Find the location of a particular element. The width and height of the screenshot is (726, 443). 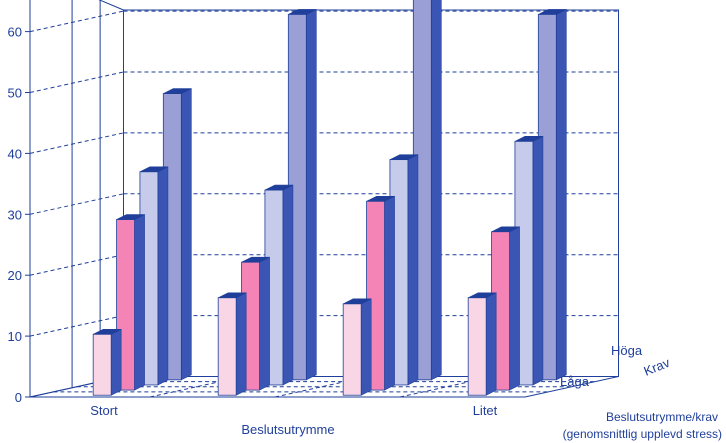

depth-axis-label: Krav is located at coordinates (657, 367).